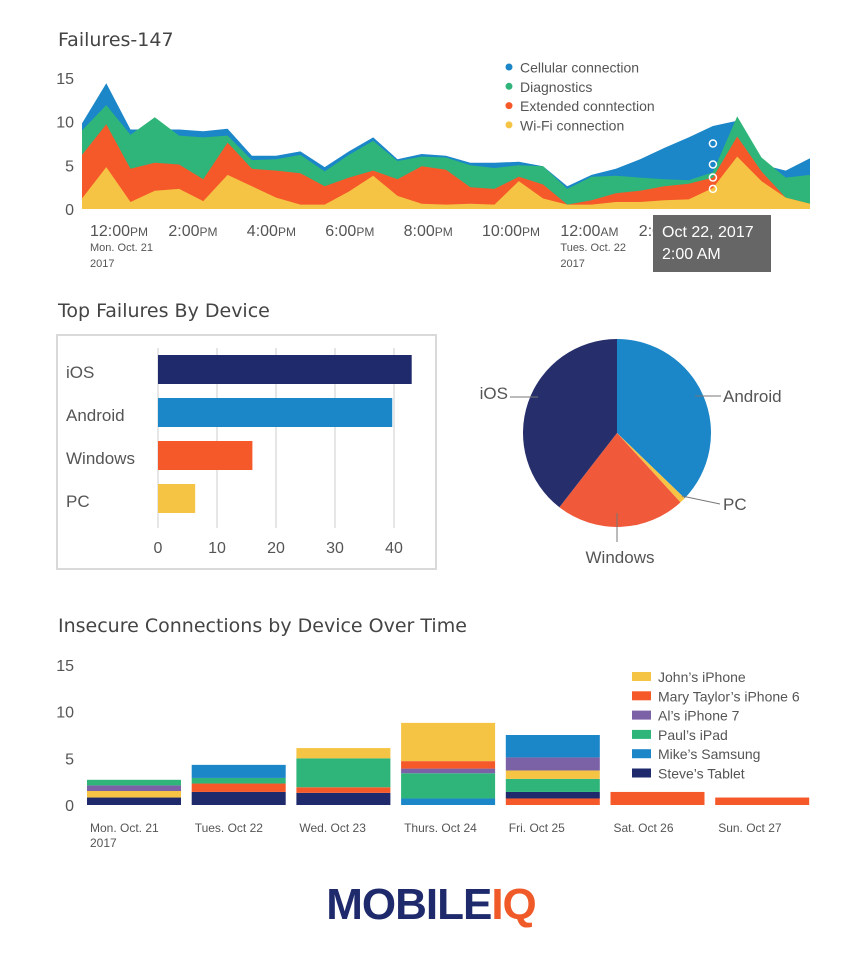 The image size is (862, 977). I want to click on legend-label: Mike’s Samsung, so click(709, 754).